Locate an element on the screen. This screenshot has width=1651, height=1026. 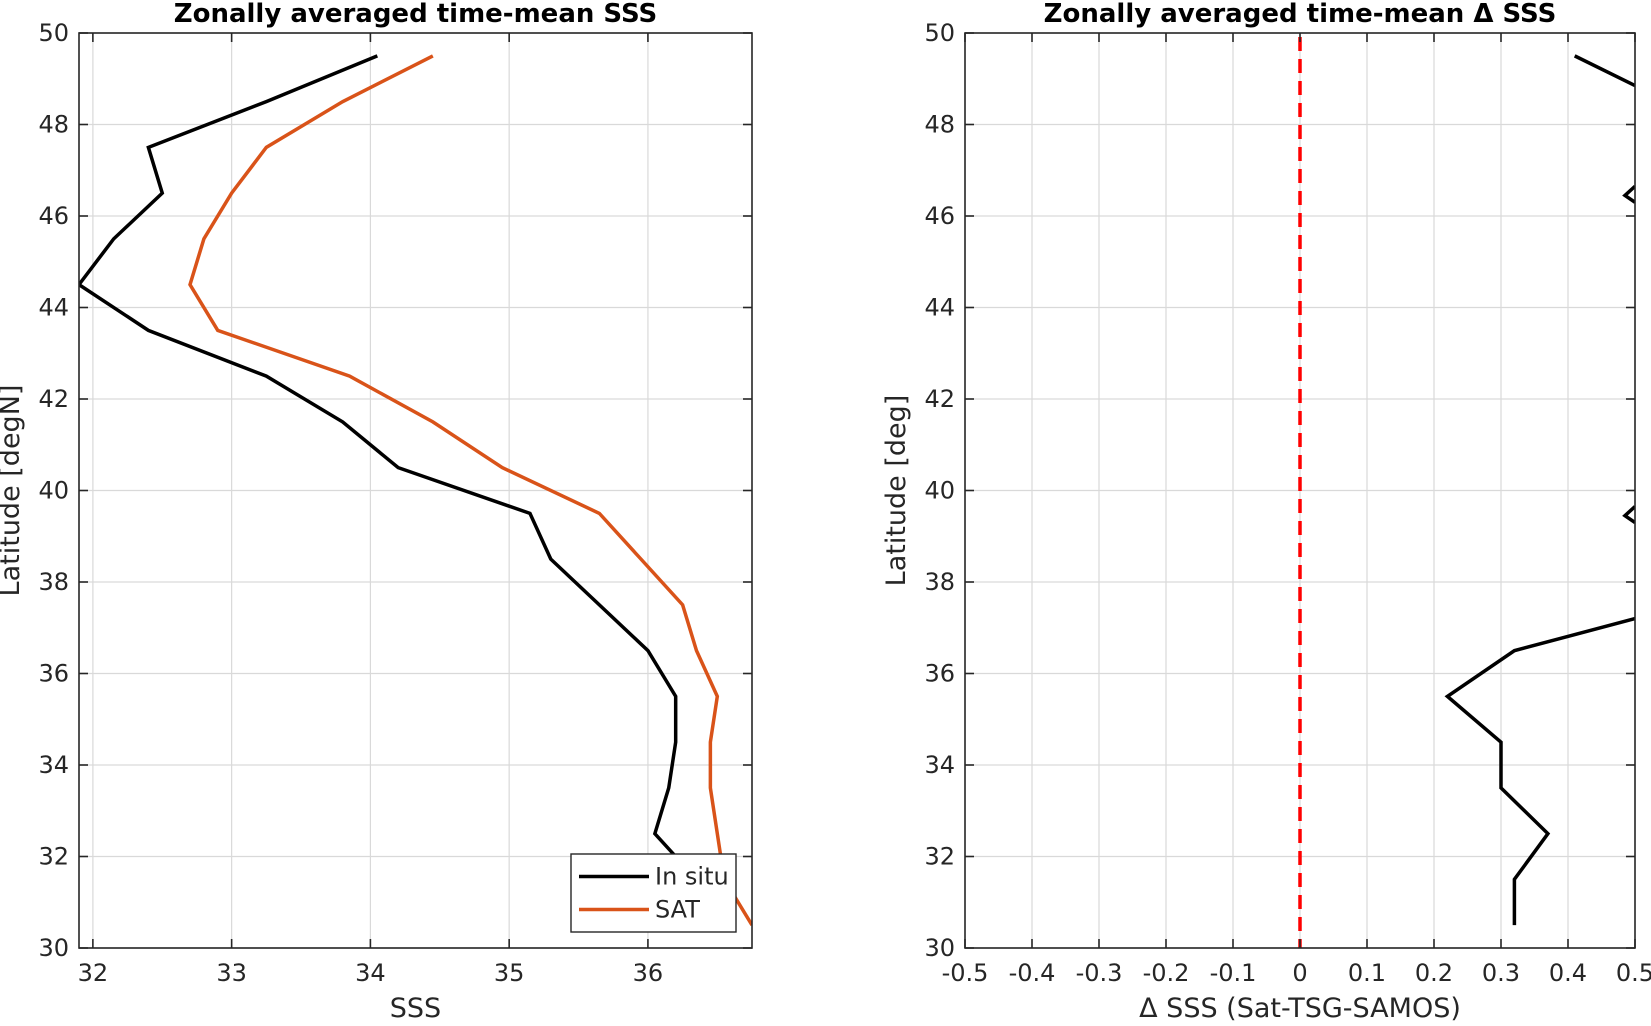
x-tick-label: 35 is located at coordinates (509, 973).